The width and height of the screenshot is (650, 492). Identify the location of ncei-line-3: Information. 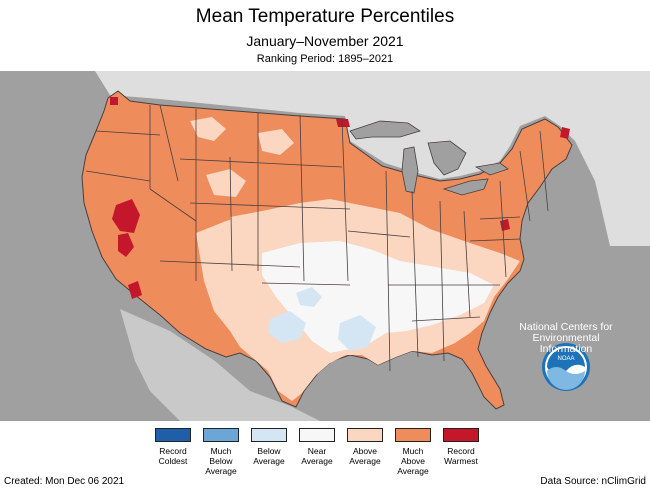
(566, 349).